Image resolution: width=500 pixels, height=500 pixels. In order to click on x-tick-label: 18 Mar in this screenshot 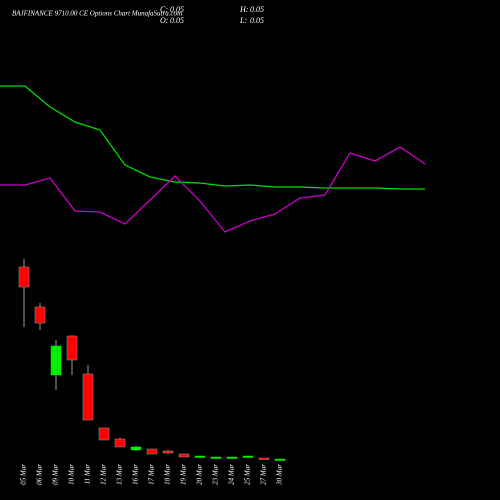, I will do `click(168, 474)`.